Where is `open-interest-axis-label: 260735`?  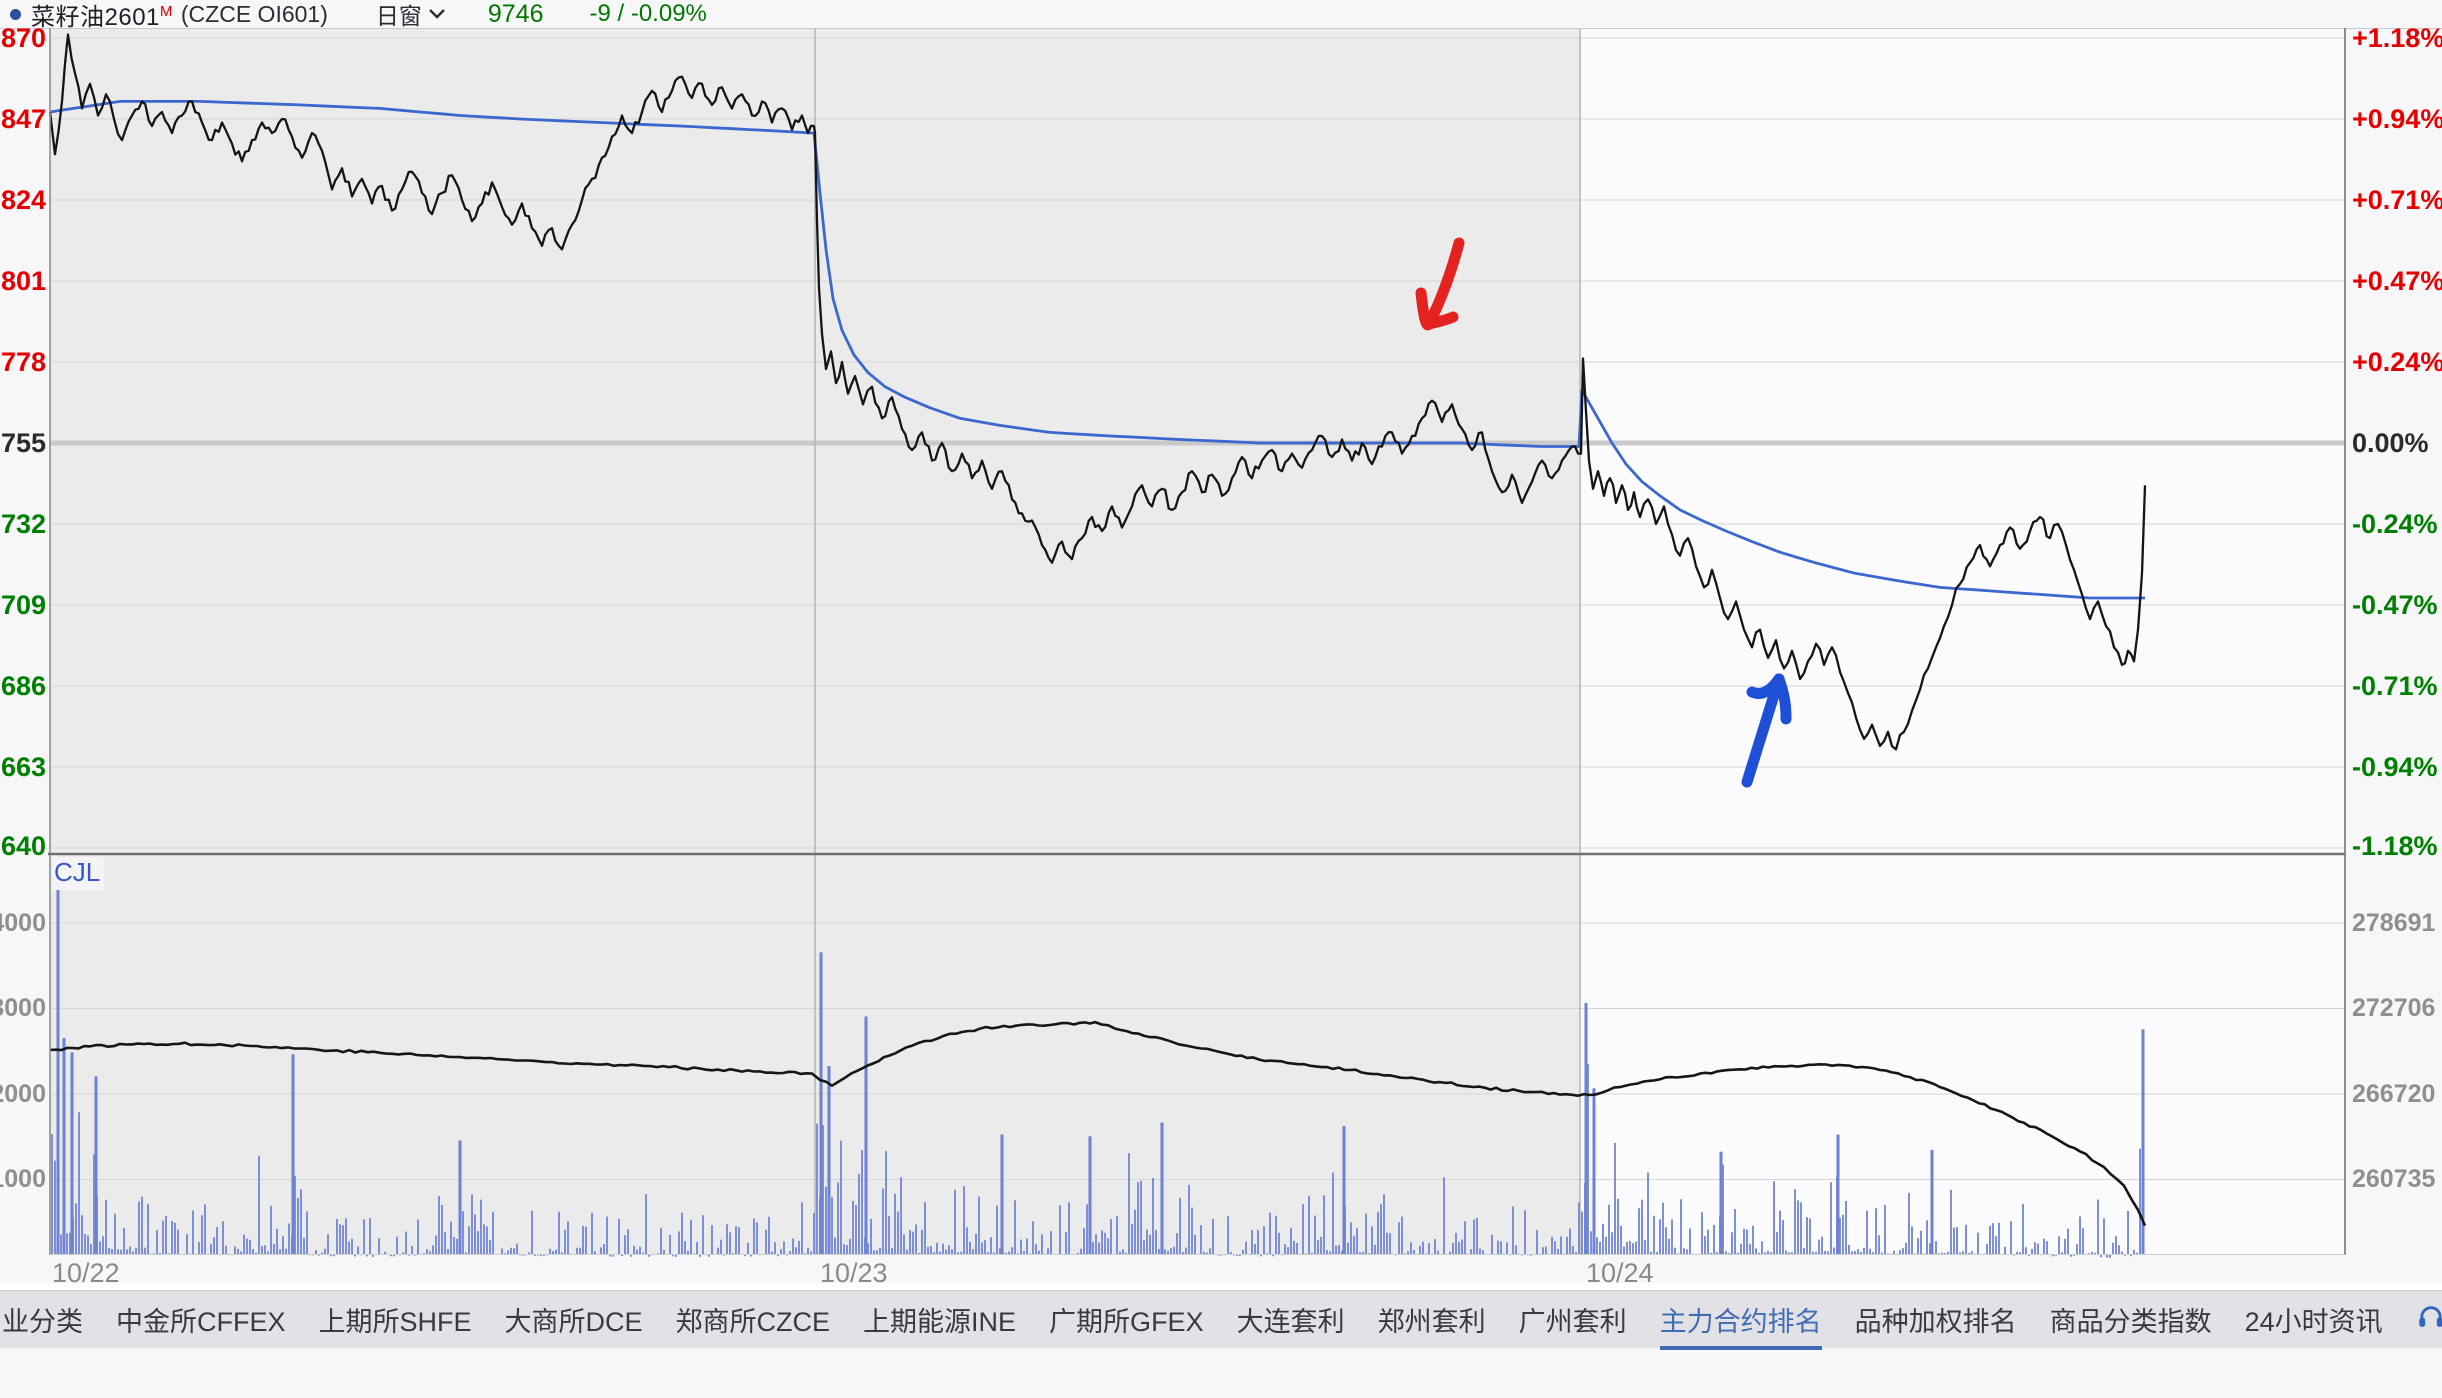
open-interest-axis-label: 260735 is located at coordinates (2394, 1179).